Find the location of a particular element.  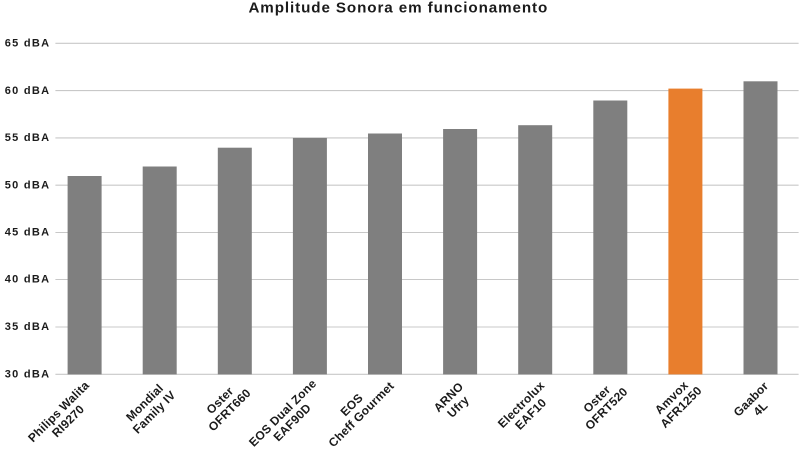

svg-text: 65 dBA is located at coordinates (28, 44).